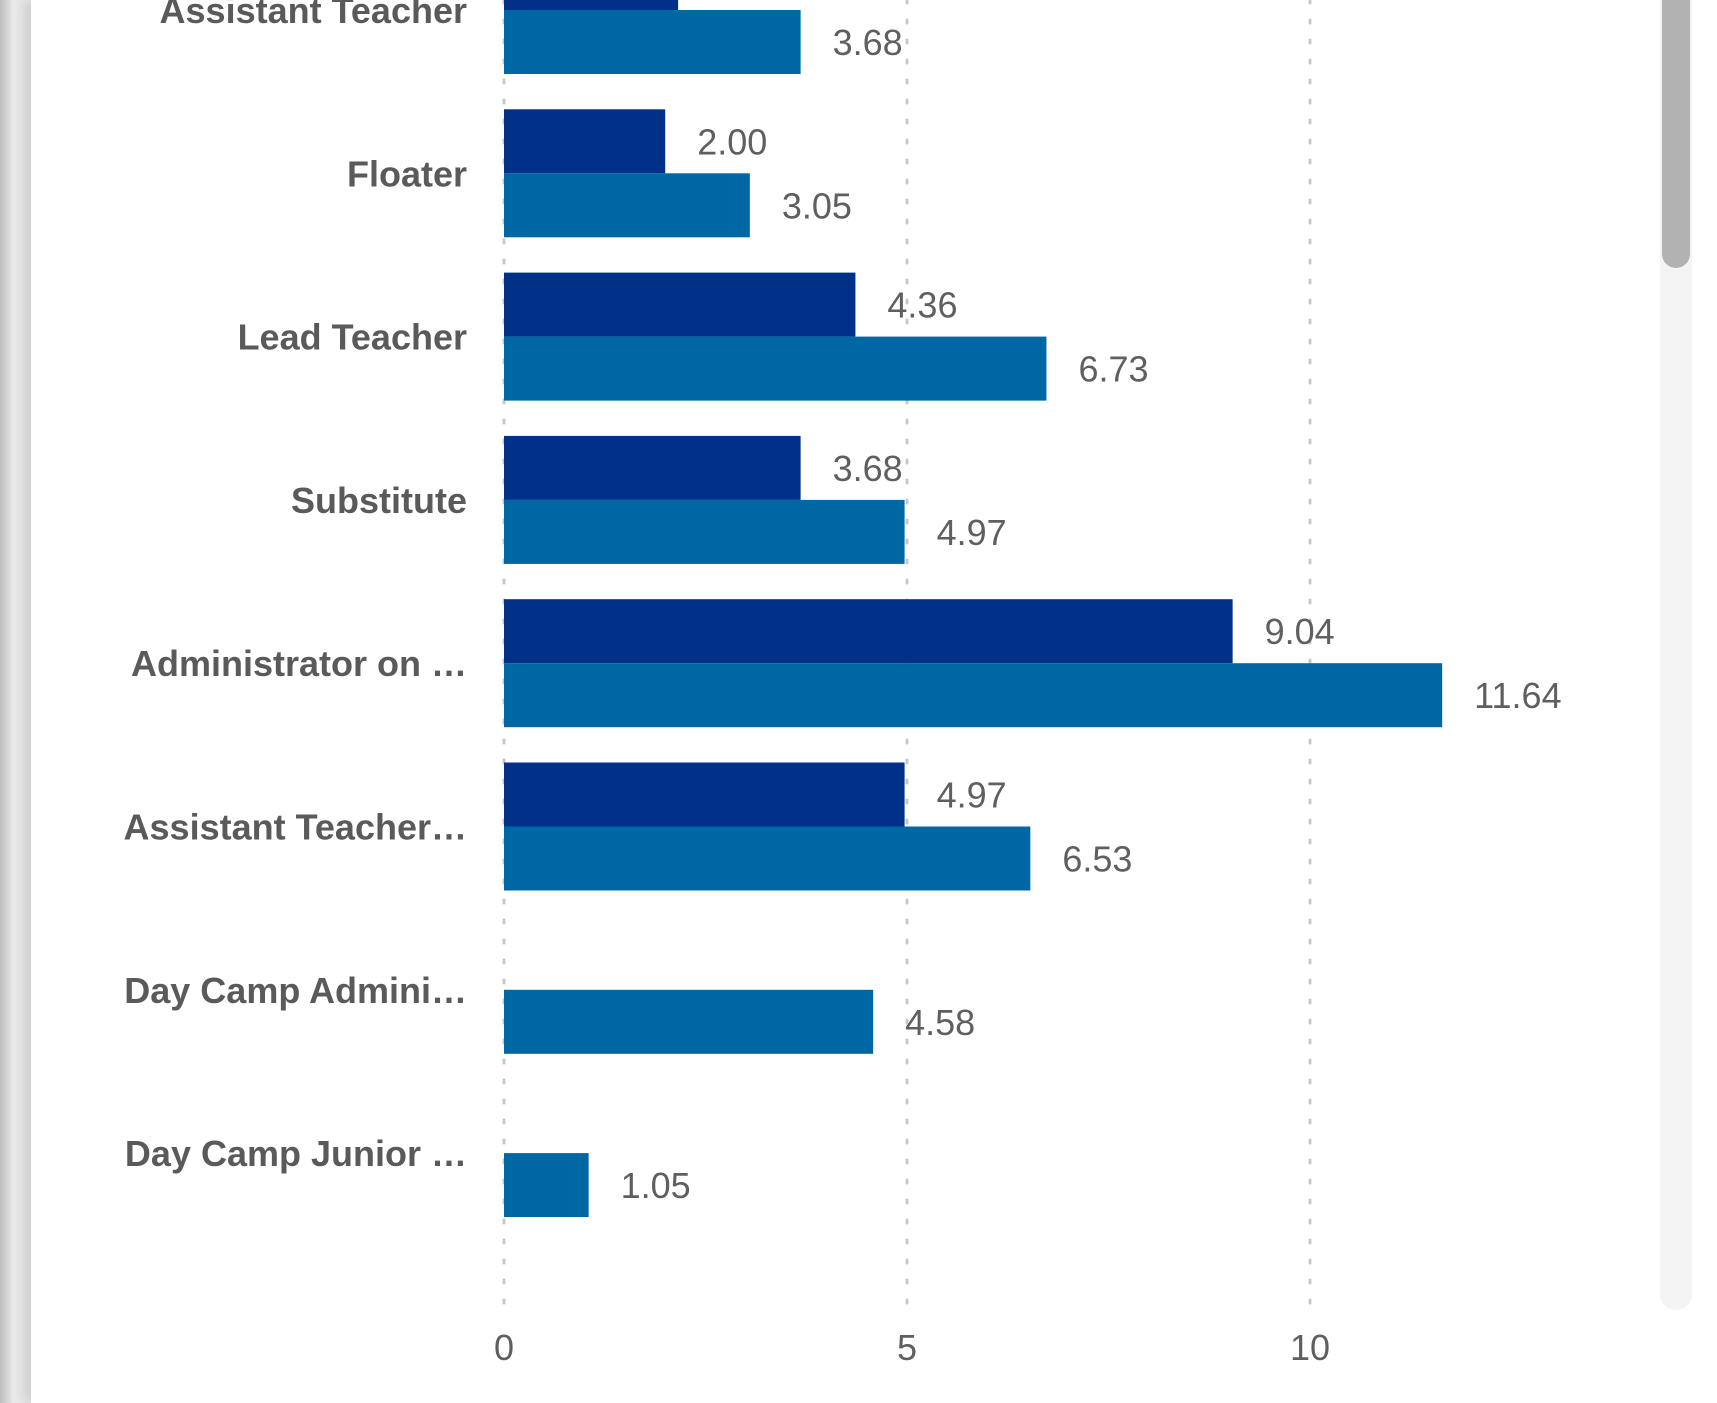 This screenshot has height=1403, width=1717. Describe the element at coordinates (868, 42) in the screenshot. I see `value-label-light-0: 3.68` at that location.